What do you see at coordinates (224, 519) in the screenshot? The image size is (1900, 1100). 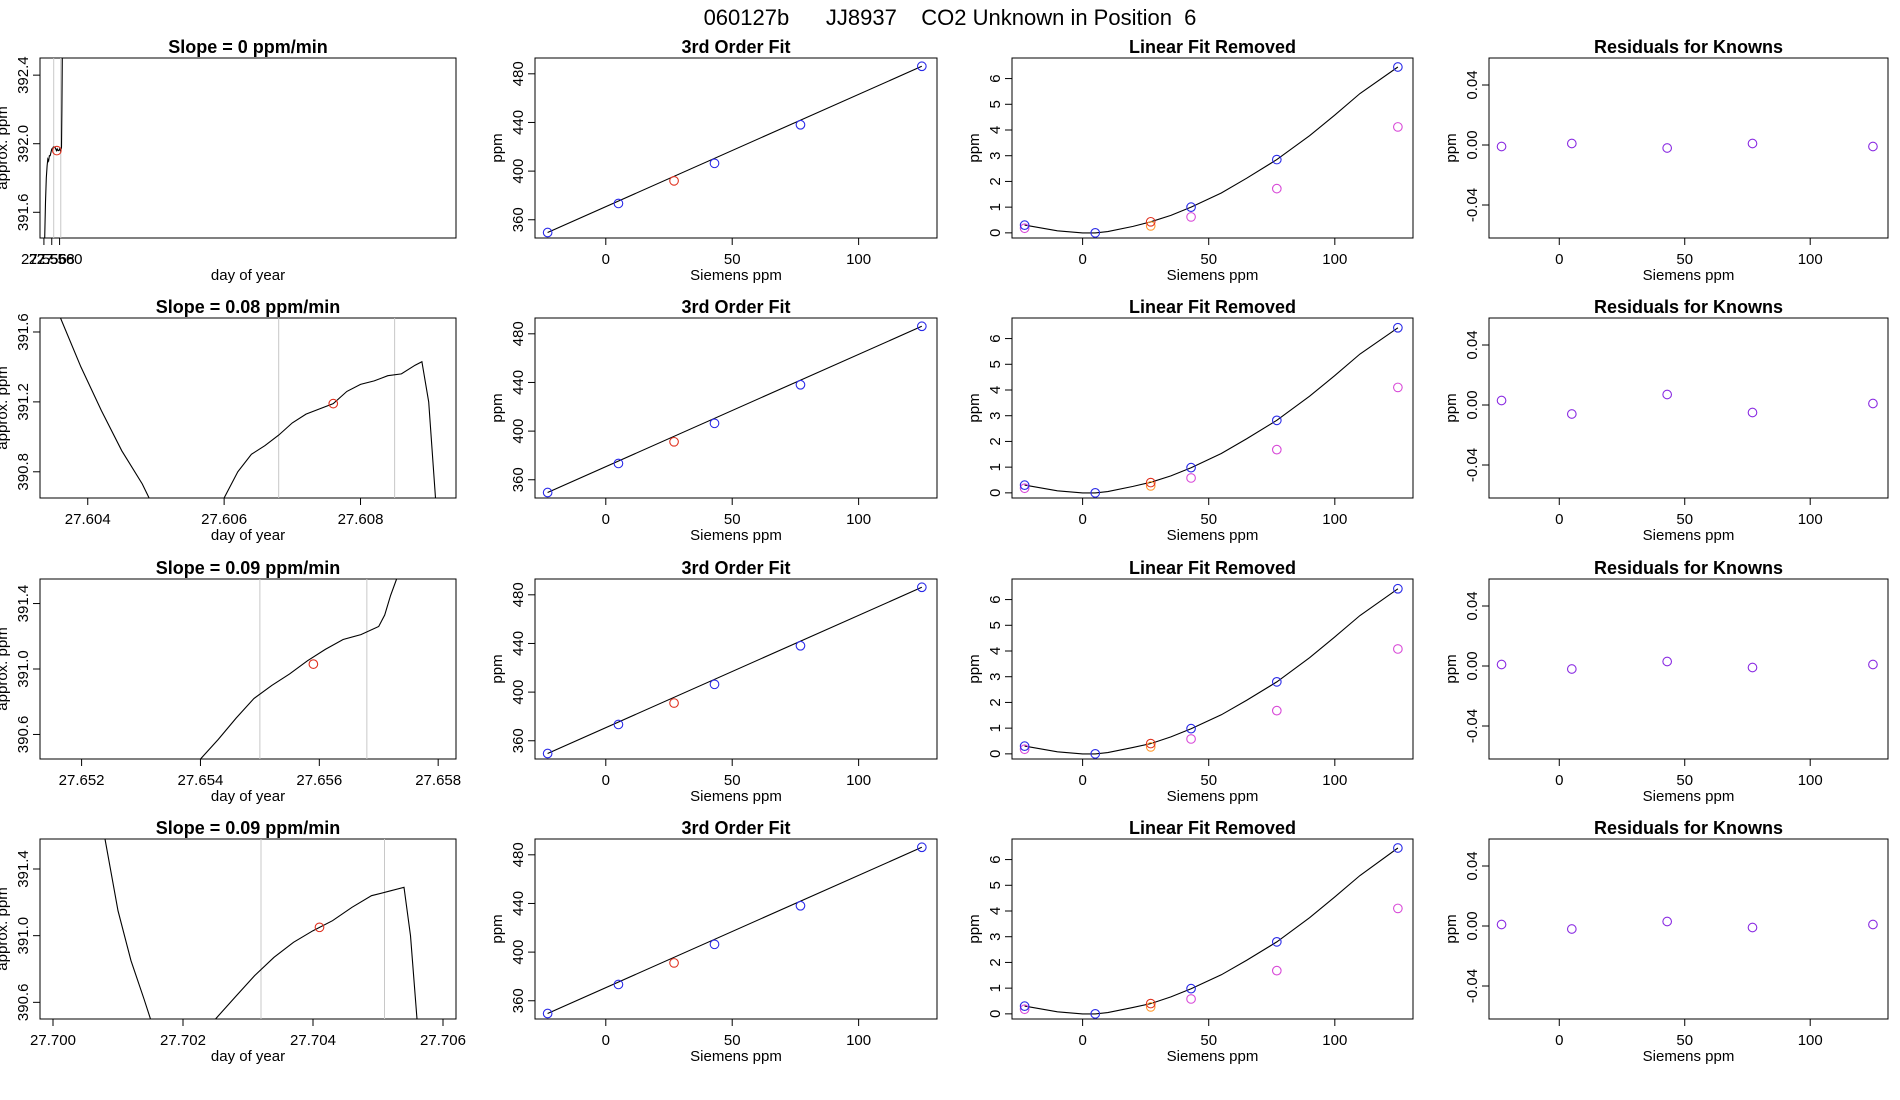 I see `x-tick-label: 27.606` at bounding box center [224, 519].